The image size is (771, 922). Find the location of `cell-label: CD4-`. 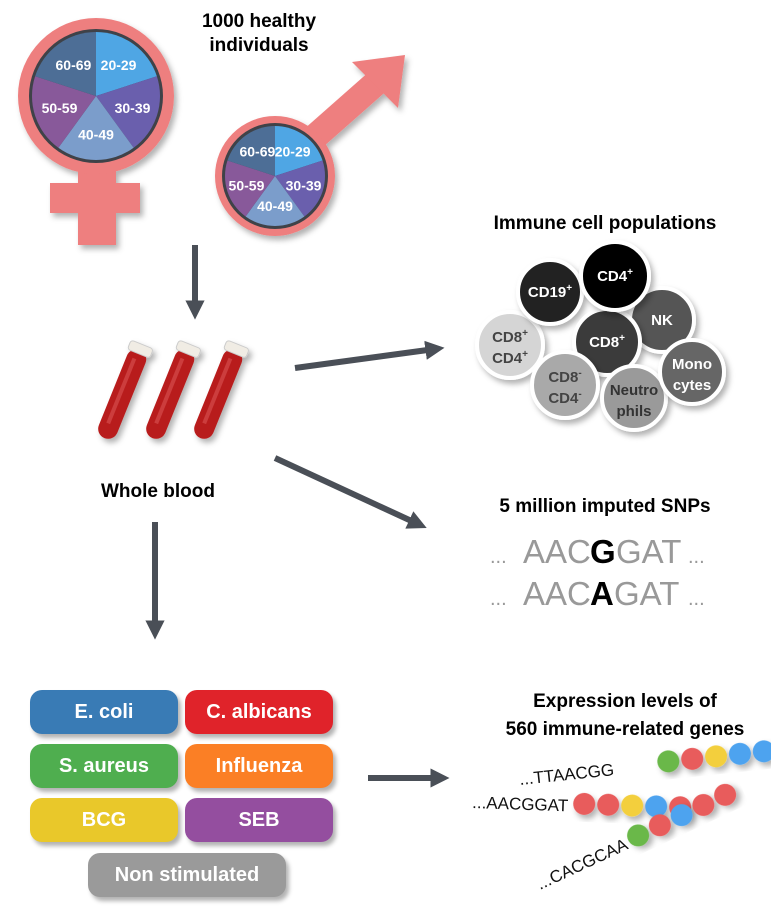

cell-label: CD4- is located at coordinates (564, 398).